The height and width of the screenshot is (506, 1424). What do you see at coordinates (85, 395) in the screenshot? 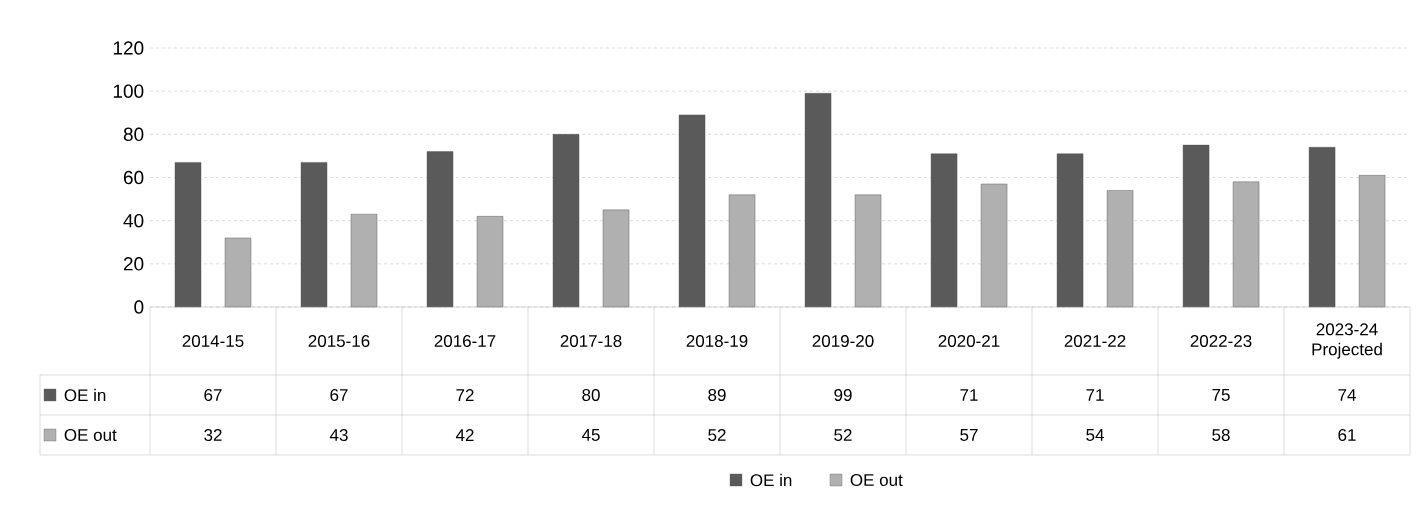
I see `legend-label: OE in` at bounding box center [85, 395].